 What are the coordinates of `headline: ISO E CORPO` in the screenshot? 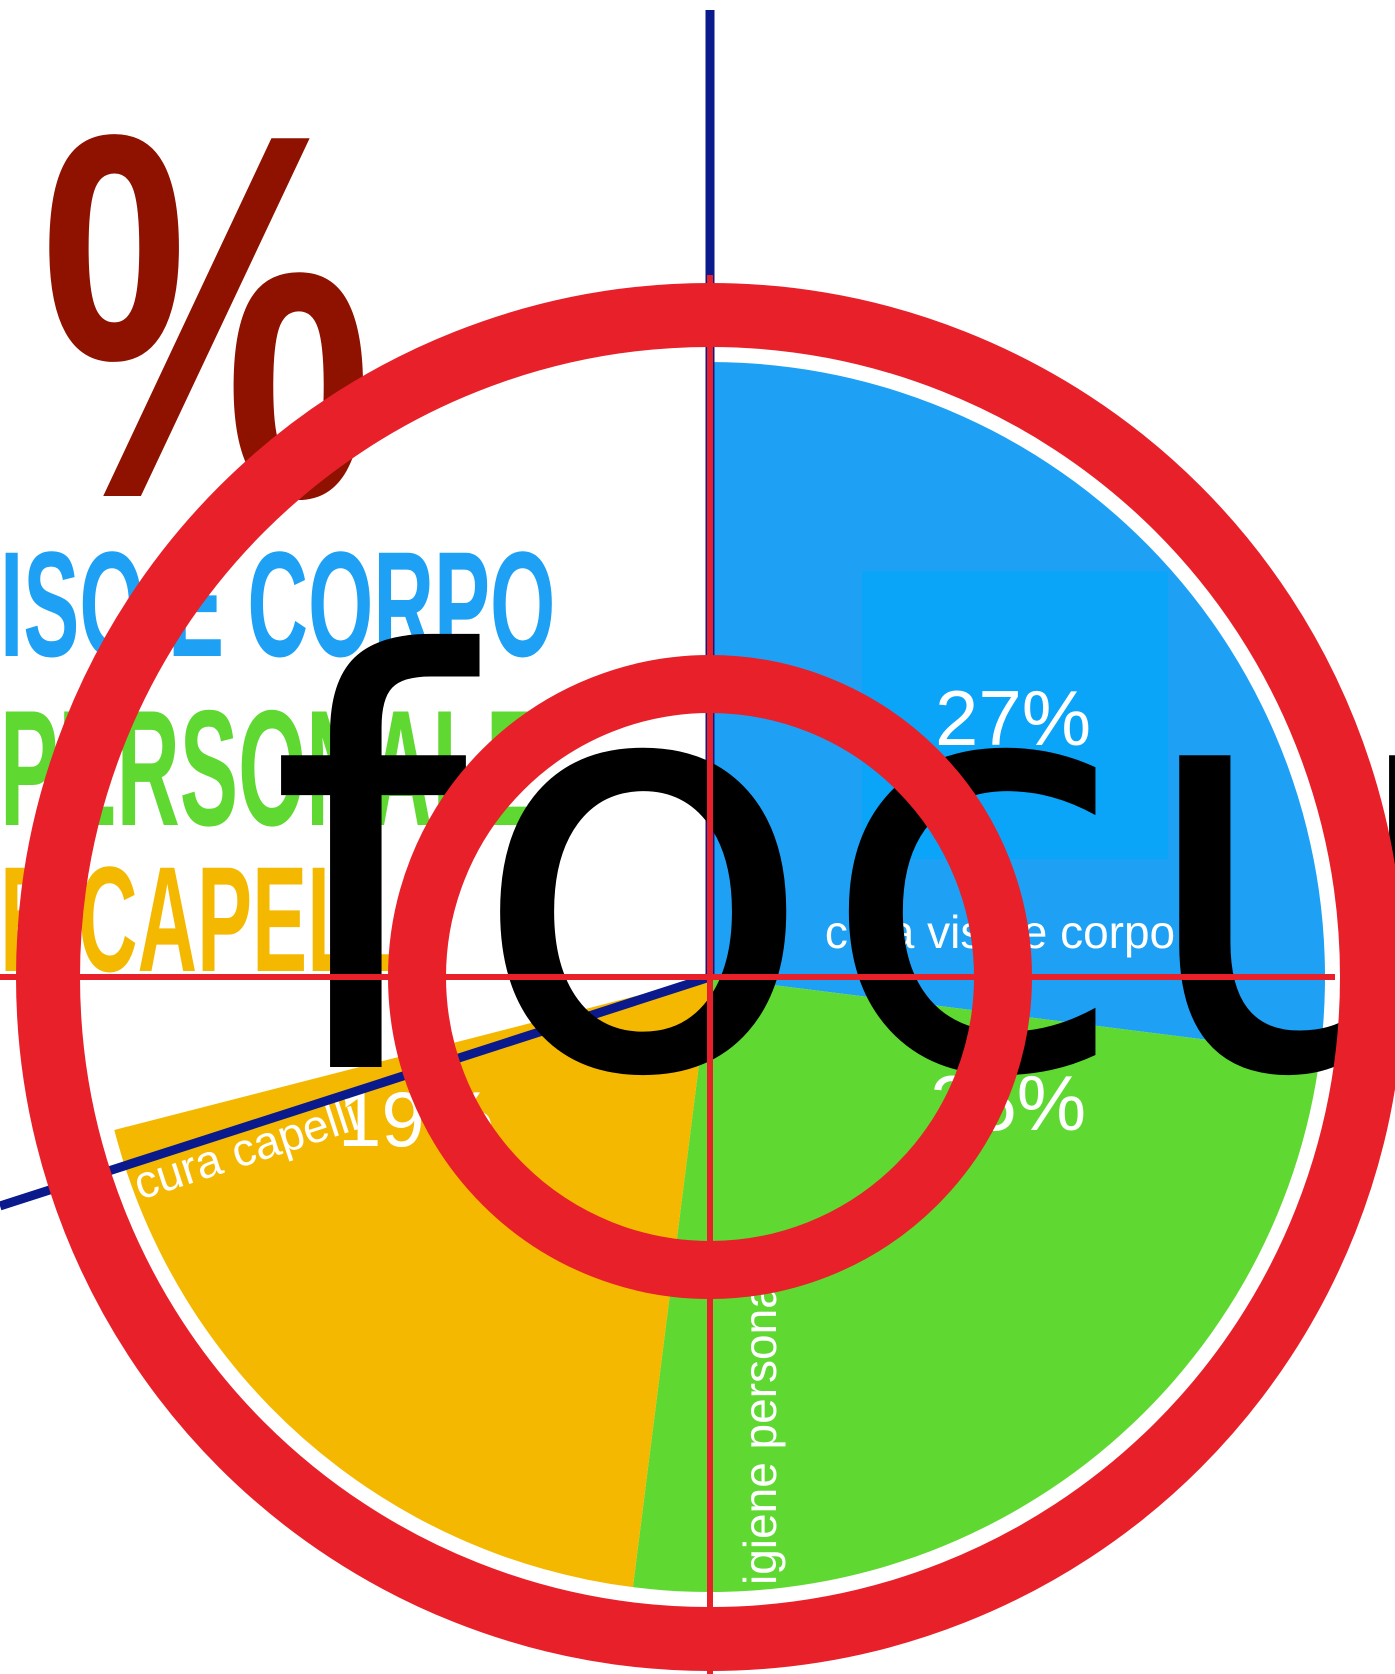 It's located at (277, 604).